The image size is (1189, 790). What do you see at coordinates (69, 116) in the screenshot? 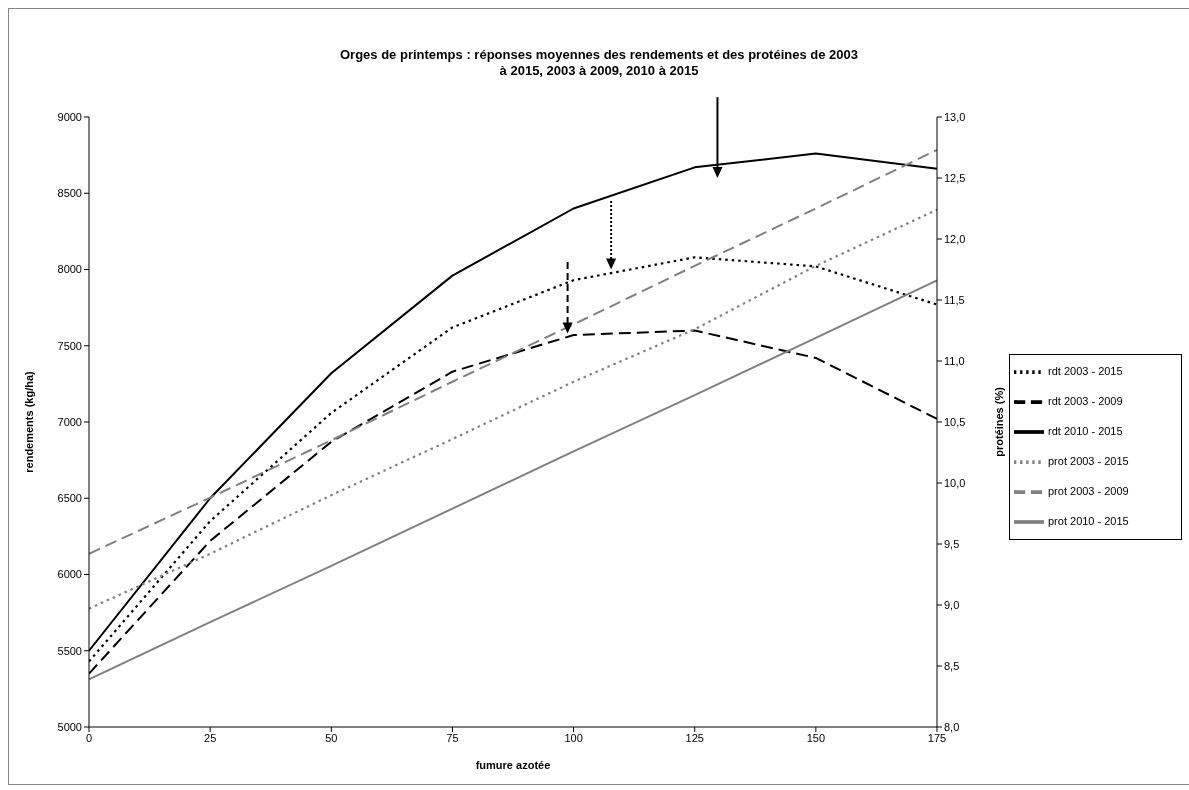
I see `y-tick-label: 9000` at bounding box center [69, 116].